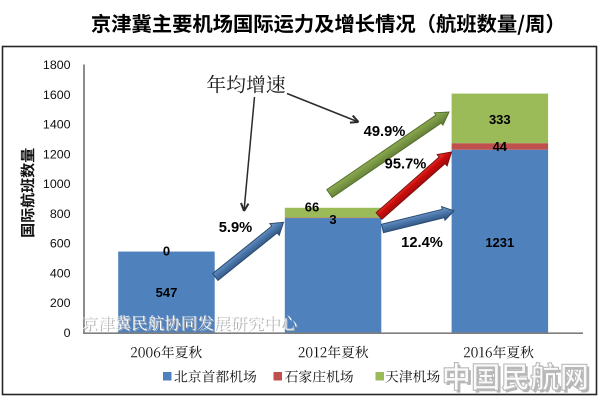 The width and height of the screenshot is (600, 402). Describe the element at coordinates (60, 214) in the screenshot. I see `svg-text: 800` at that location.